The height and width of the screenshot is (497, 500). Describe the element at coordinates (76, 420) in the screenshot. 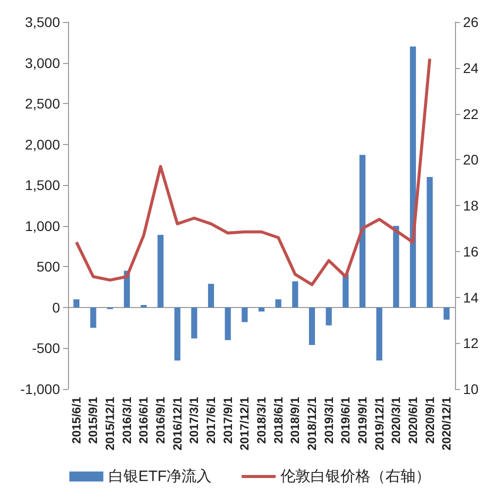

I see `x-tick-label: 2015/6/1` at that location.